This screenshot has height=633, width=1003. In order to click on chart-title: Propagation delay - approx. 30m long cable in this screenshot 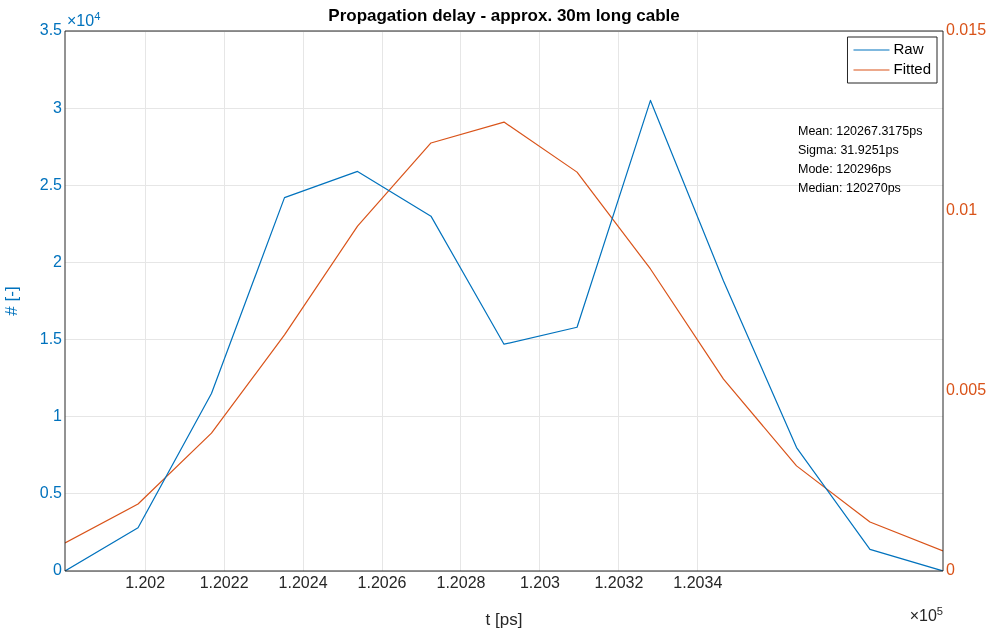, I will do `click(504, 16)`.